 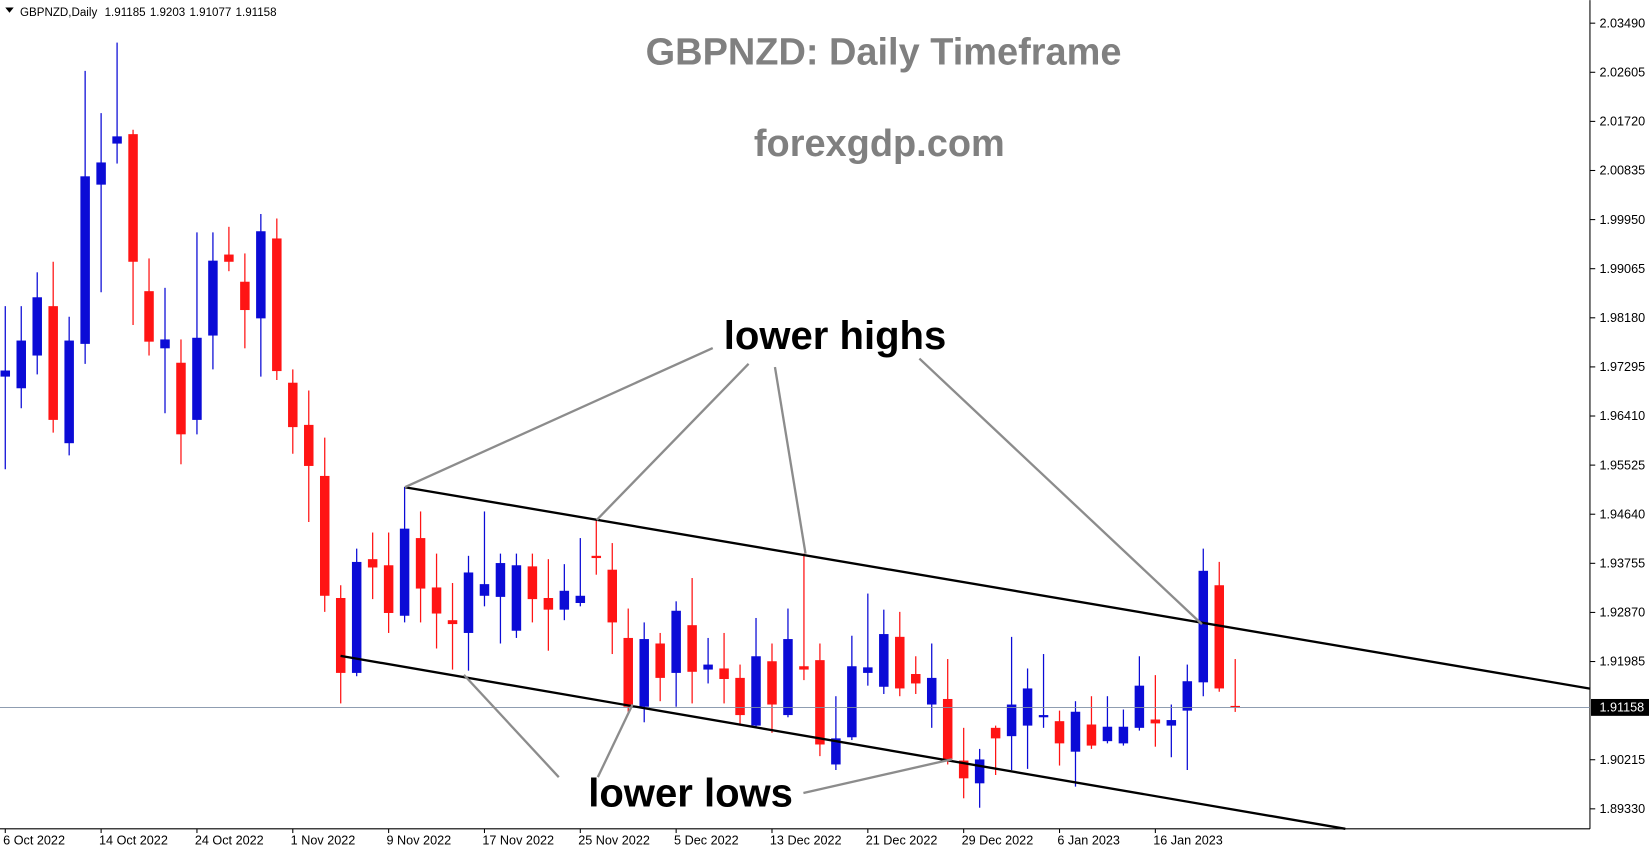 What do you see at coordinates (806, 841) in the screenshot?
I see `x-tick-label: 13 Dec 2022` at bounding box center [806, 841].